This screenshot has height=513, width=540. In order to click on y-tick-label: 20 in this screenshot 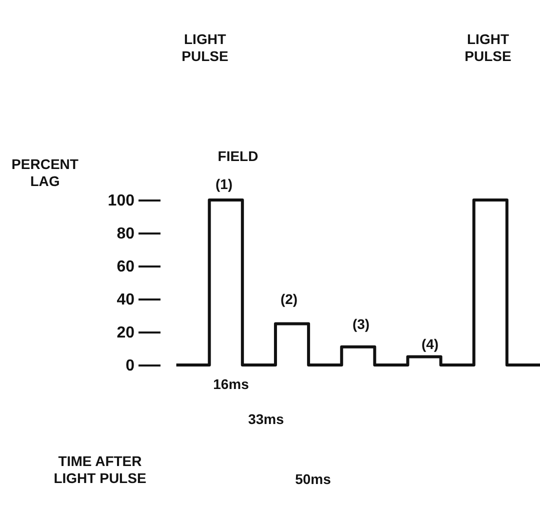, I will do `click(125, 333)`.